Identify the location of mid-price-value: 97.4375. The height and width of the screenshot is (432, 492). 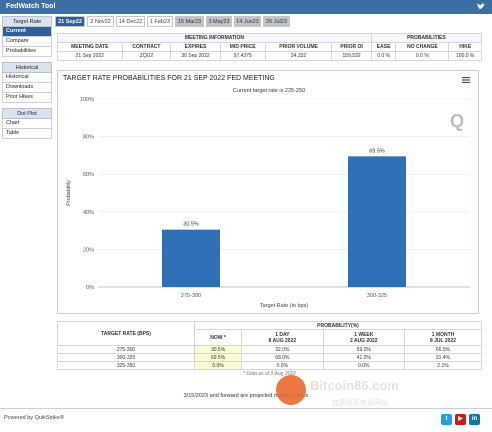
(242, 56).